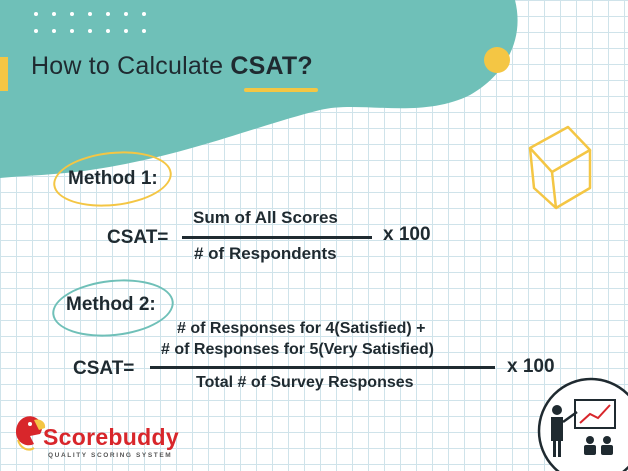  I want to click on method2-numerator-line1: # of Responses for 4(Satisfied) +, so click(301, 328).